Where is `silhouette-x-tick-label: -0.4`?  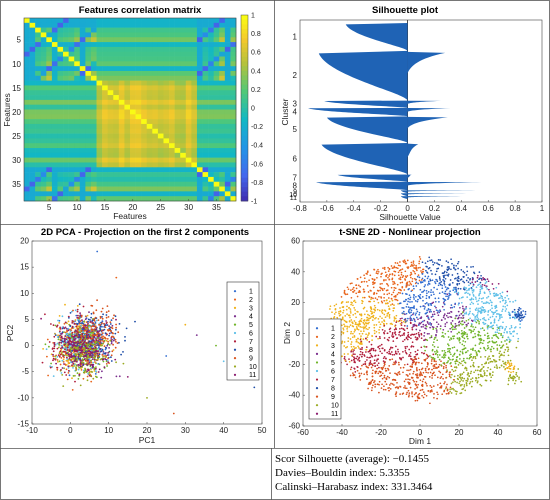
silhouette-x-tick-label: -0.4 is located at coordinates (354, 208).